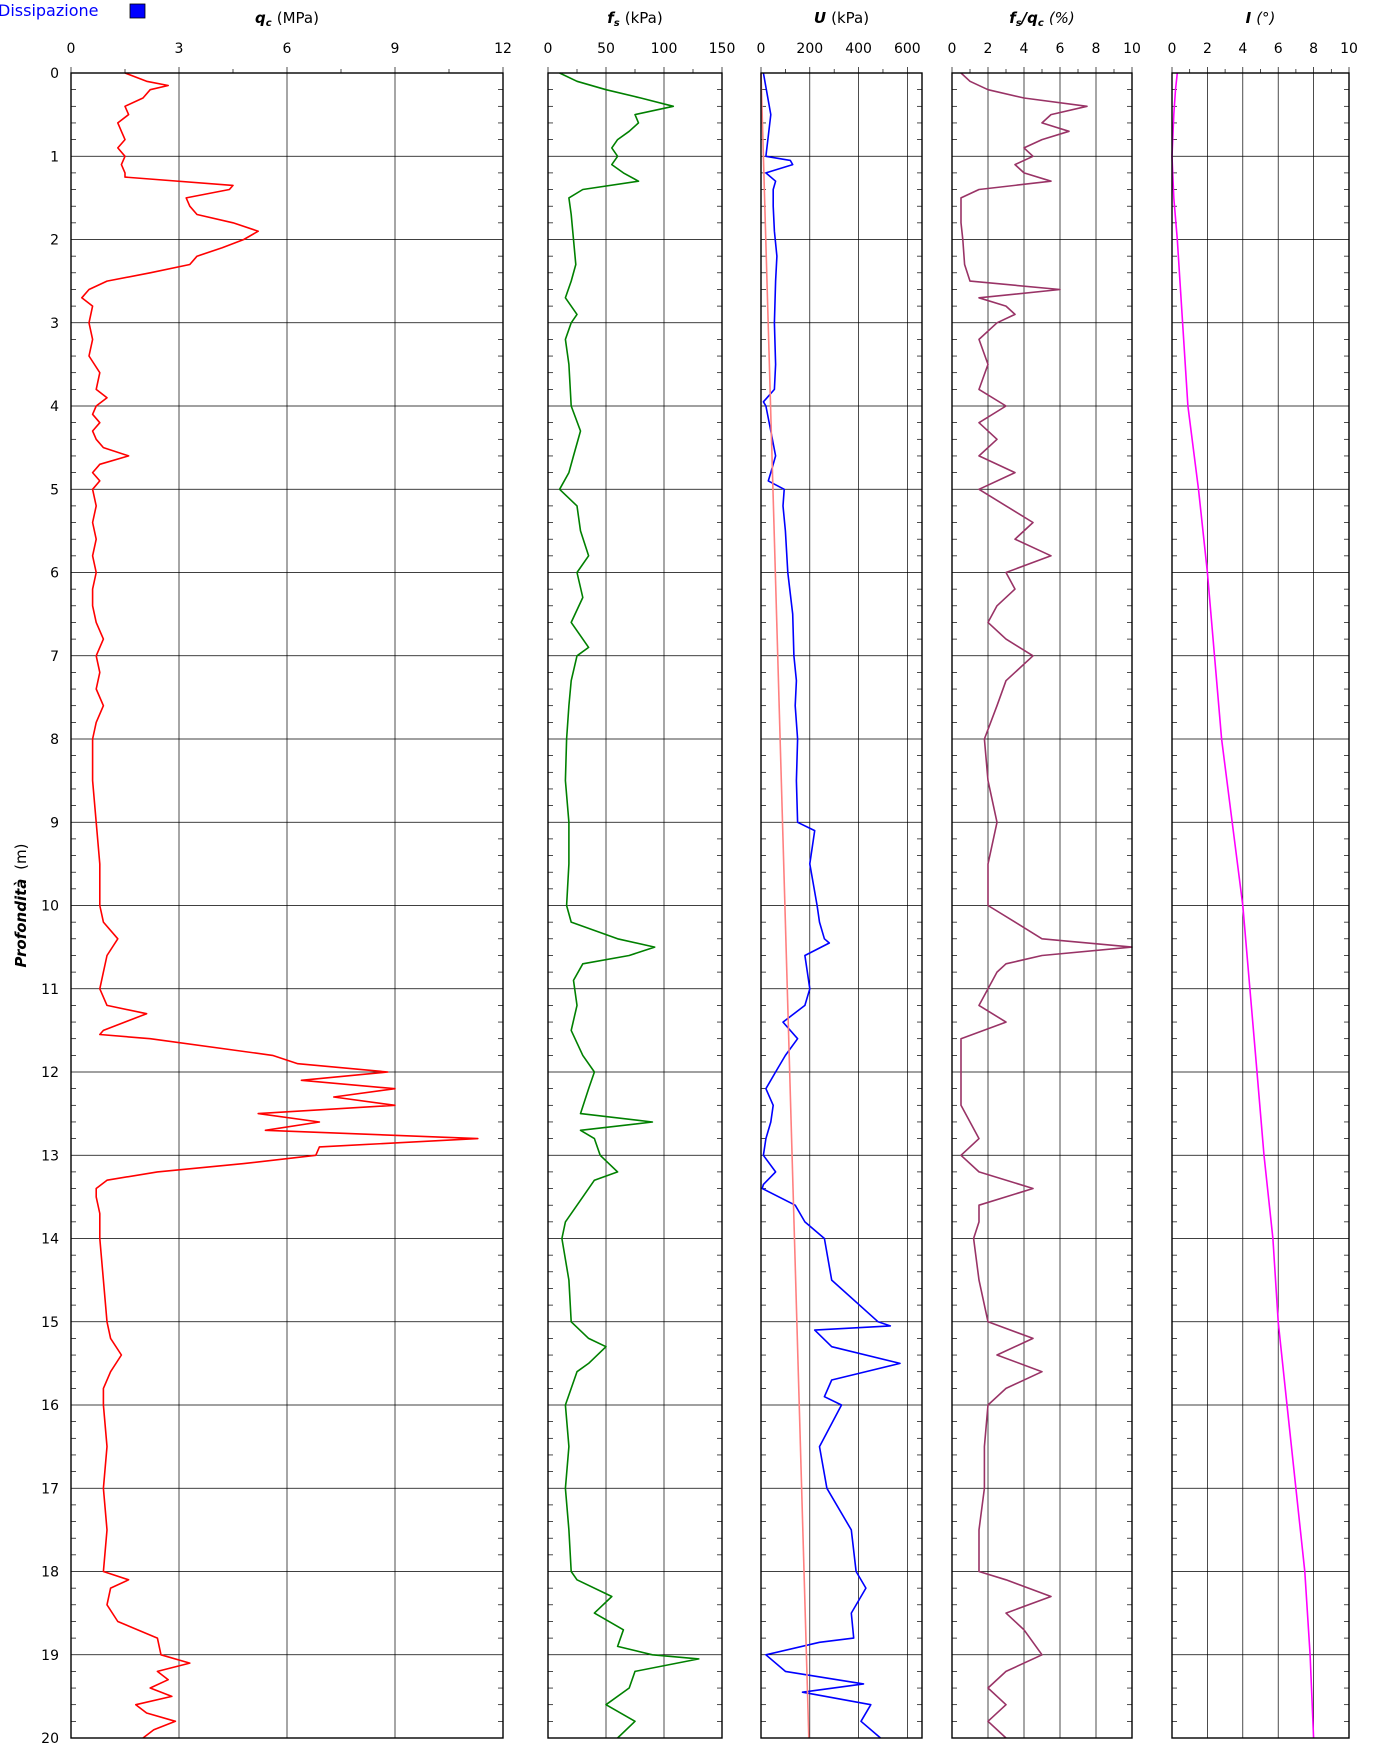 The image size is (1373, 1746). I want to click on x-tick-label: 9, so click(395, 49).